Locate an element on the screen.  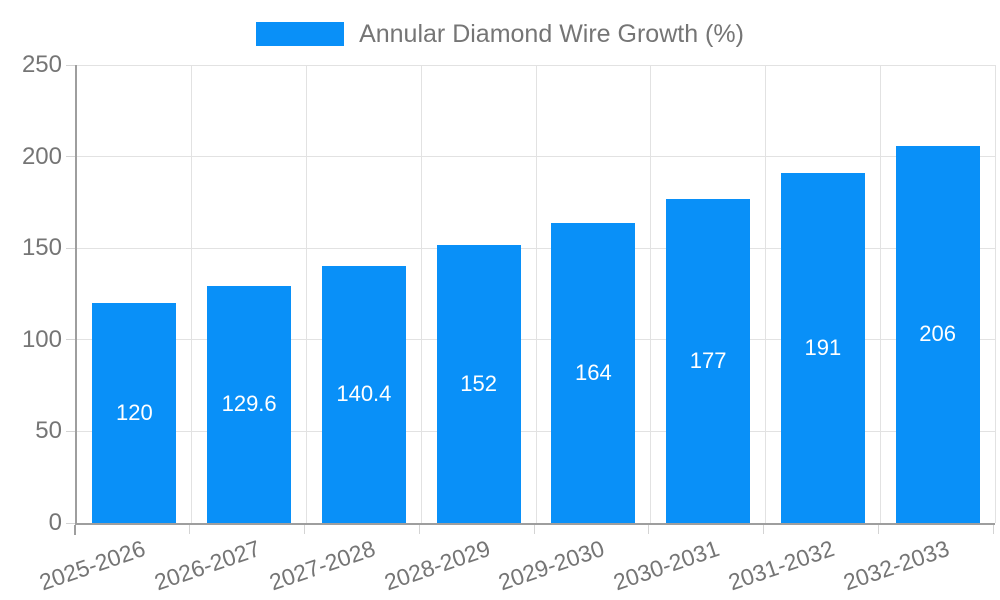
bar-2025-2026: 120 is located at coordinates (134, 413).